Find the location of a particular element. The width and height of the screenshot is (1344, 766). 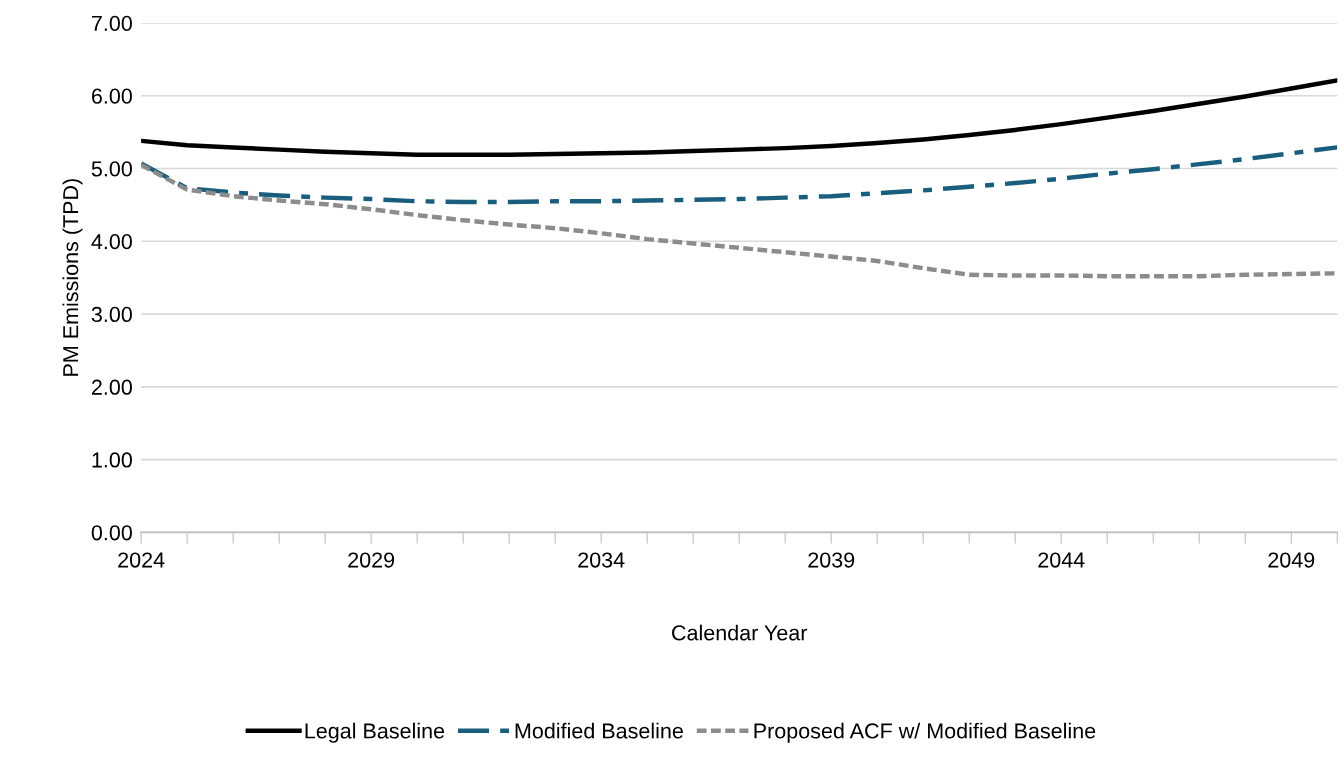

y-tick-label: 7.00 is located at coordinates (111, 23).